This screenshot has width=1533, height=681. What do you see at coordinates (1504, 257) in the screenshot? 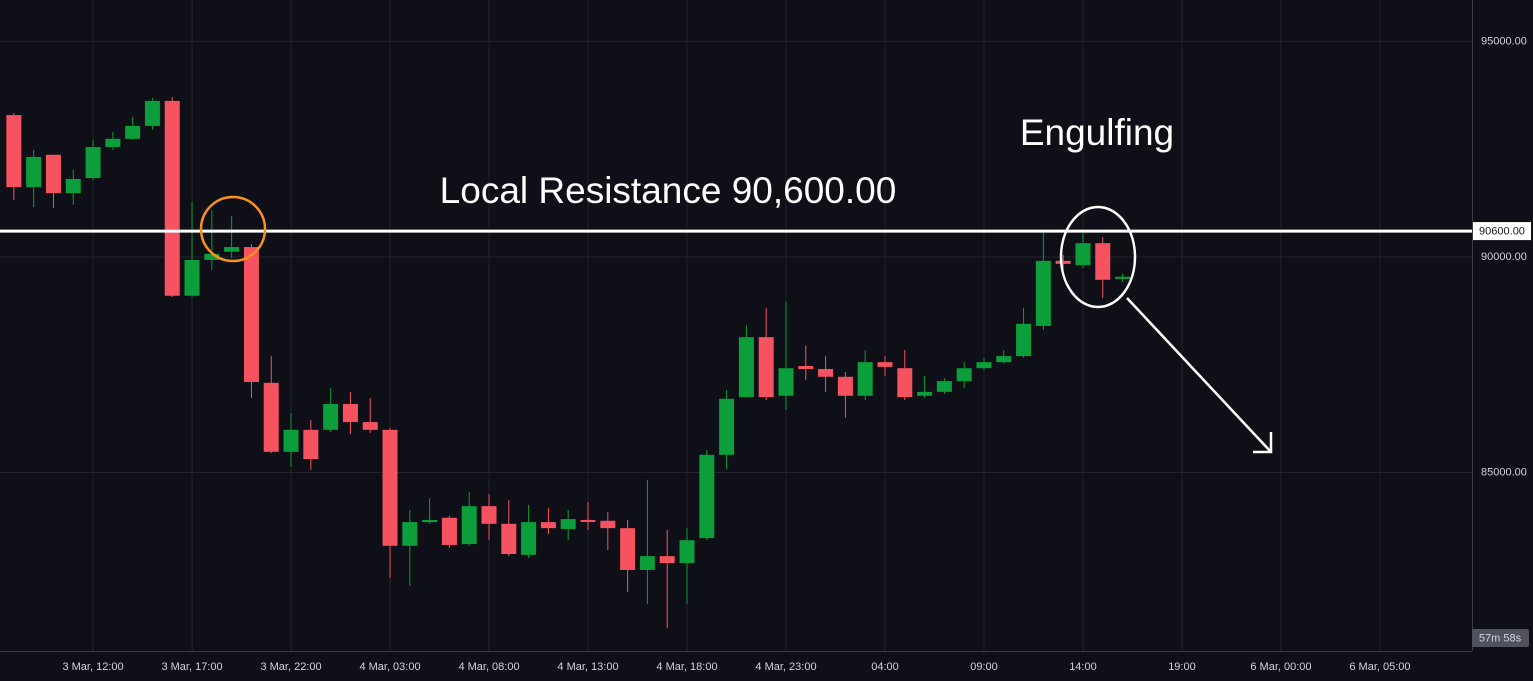
I see `y-tick-label: 90000.00` at bounding box center [1504, 257].